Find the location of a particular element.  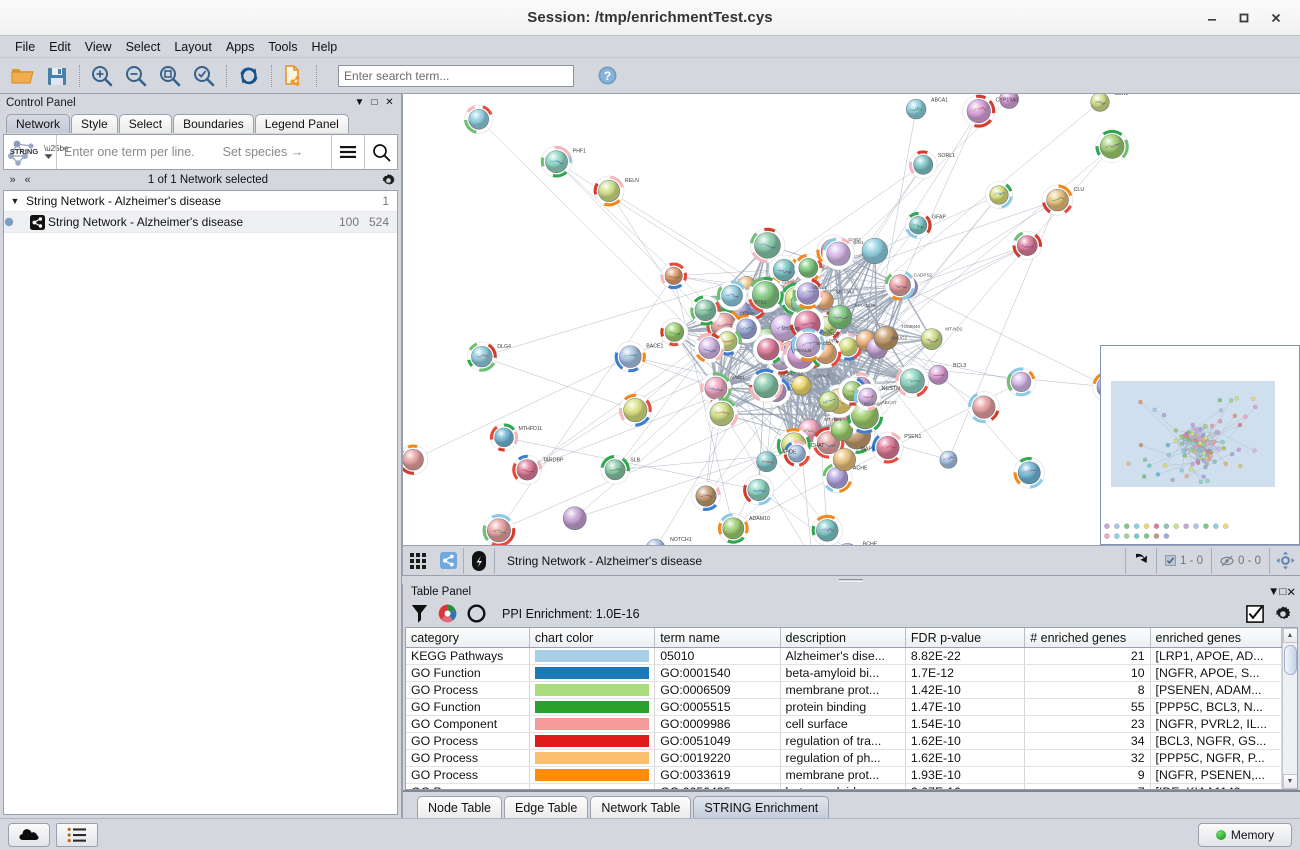

tab-style: Style is located at coordinates (94, 123).